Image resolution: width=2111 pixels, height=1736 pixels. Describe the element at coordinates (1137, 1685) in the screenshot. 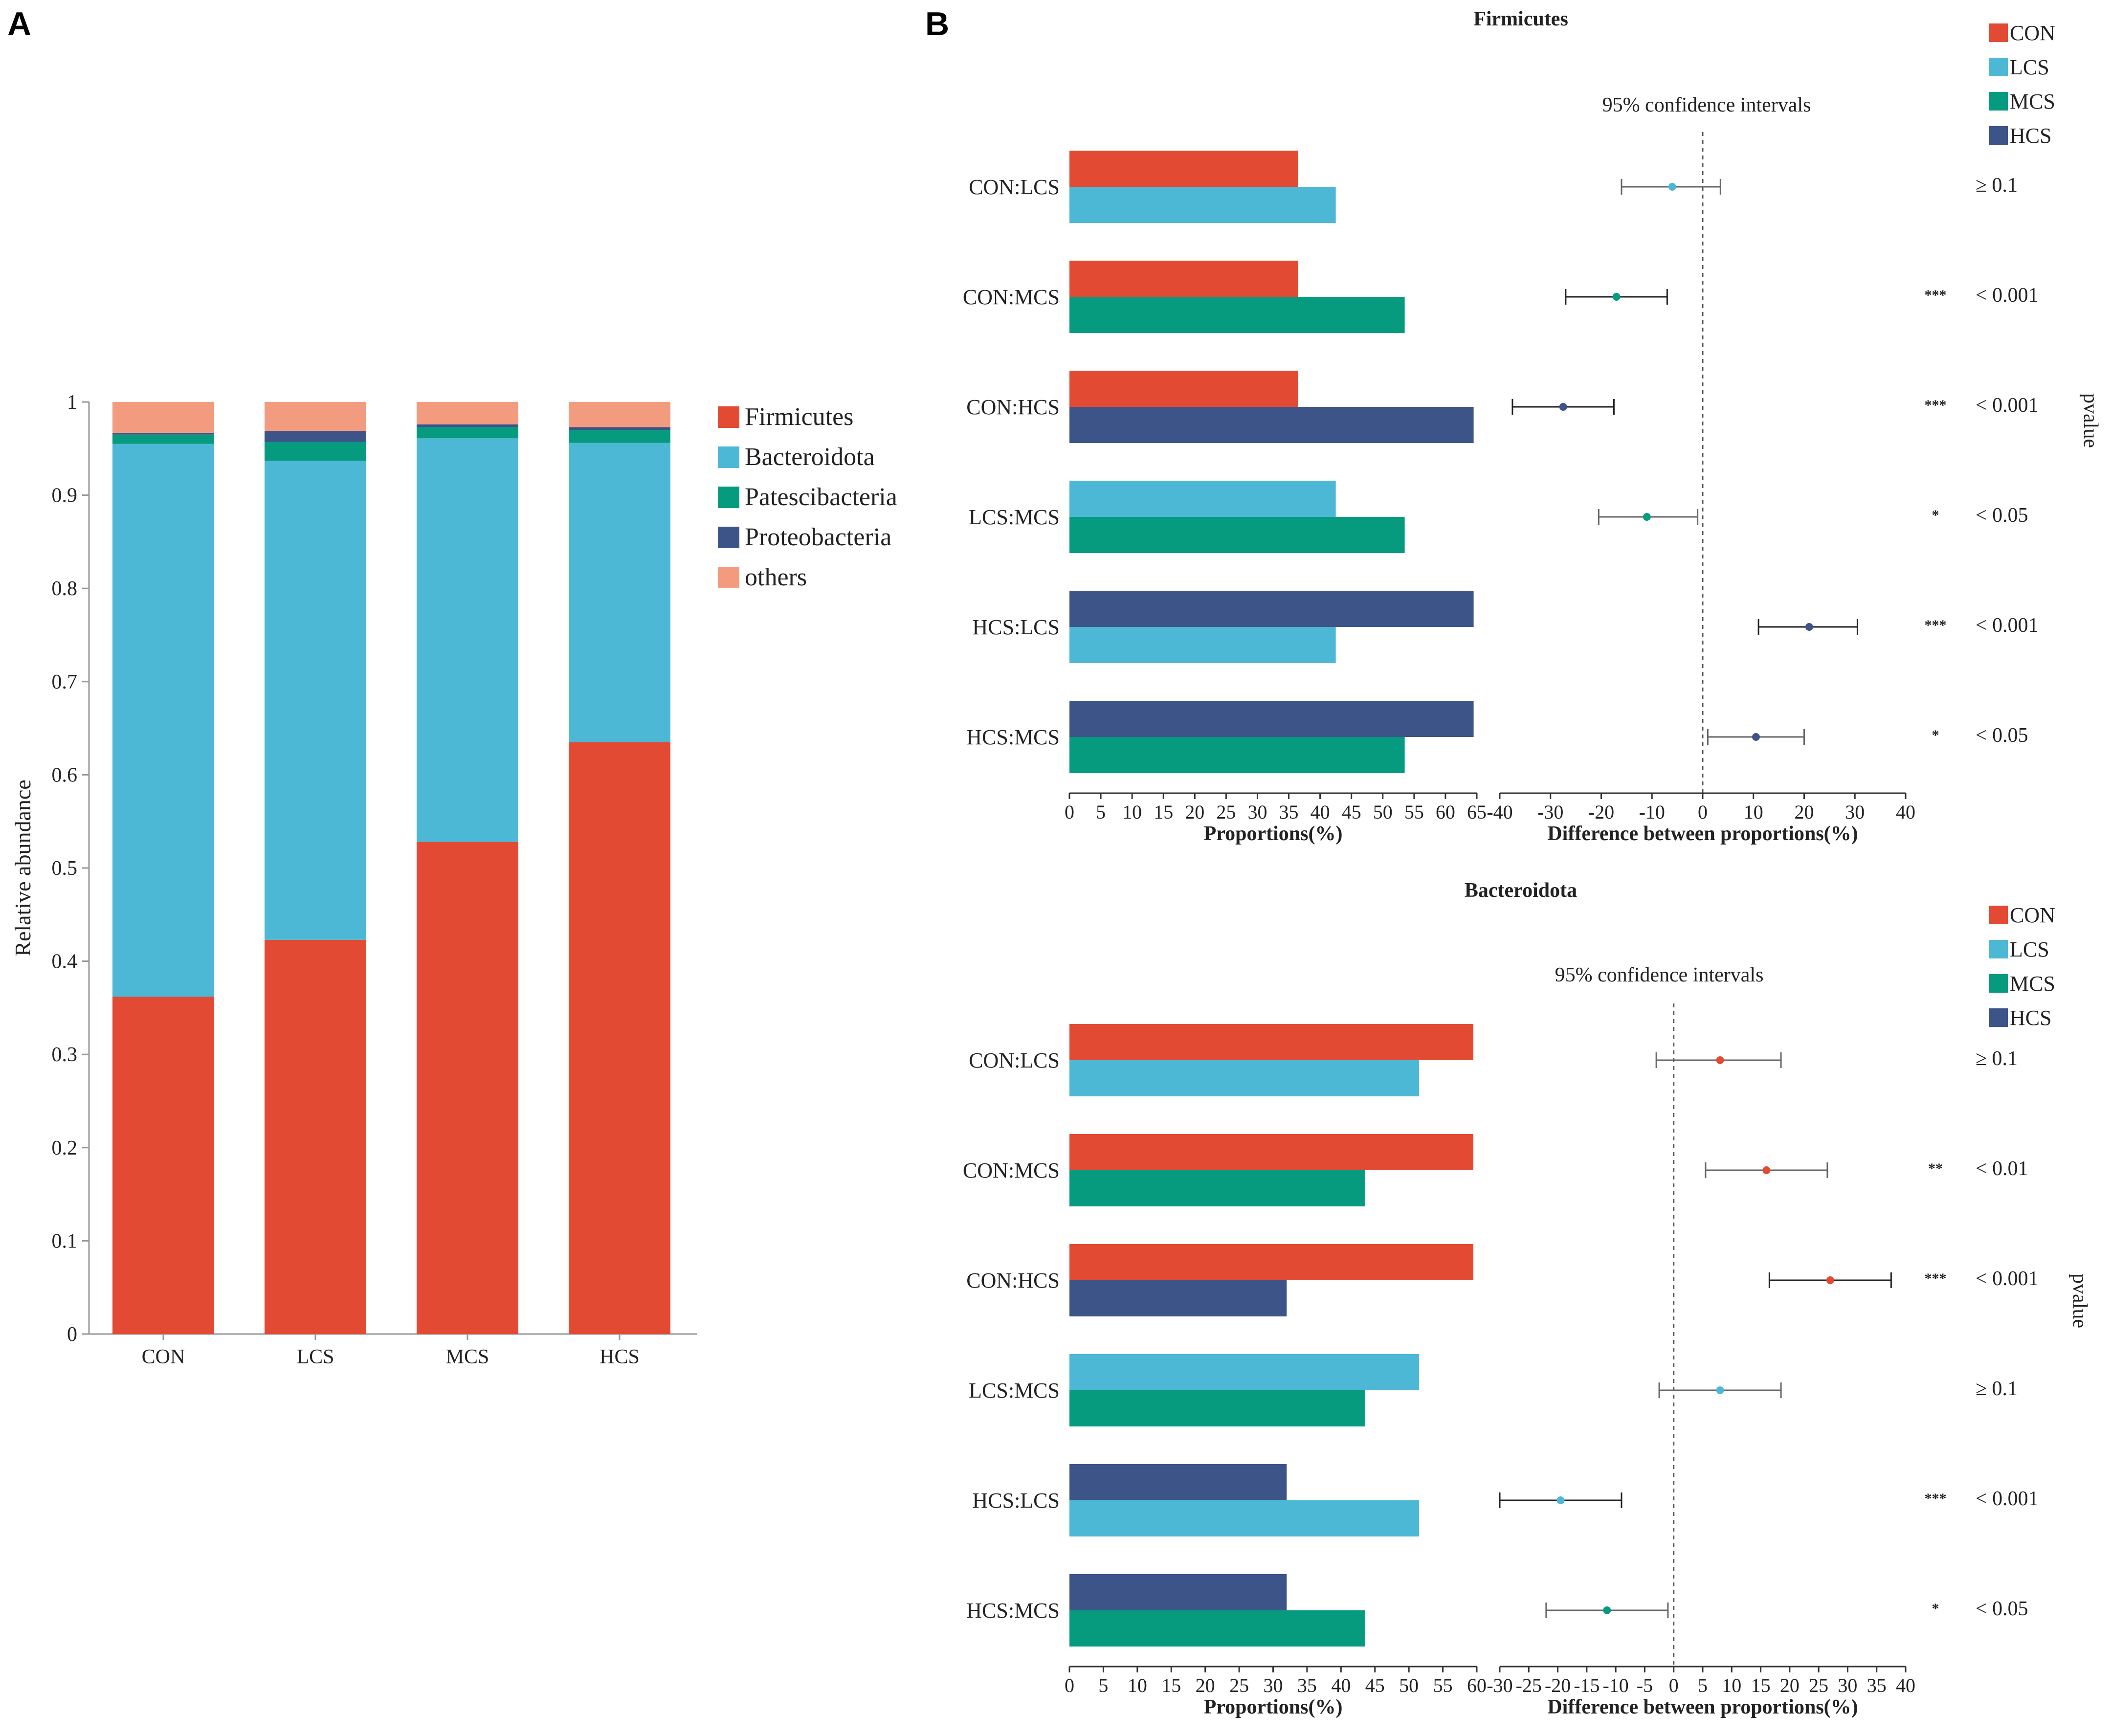

I see `proportion-tick-label: 10` at that location.